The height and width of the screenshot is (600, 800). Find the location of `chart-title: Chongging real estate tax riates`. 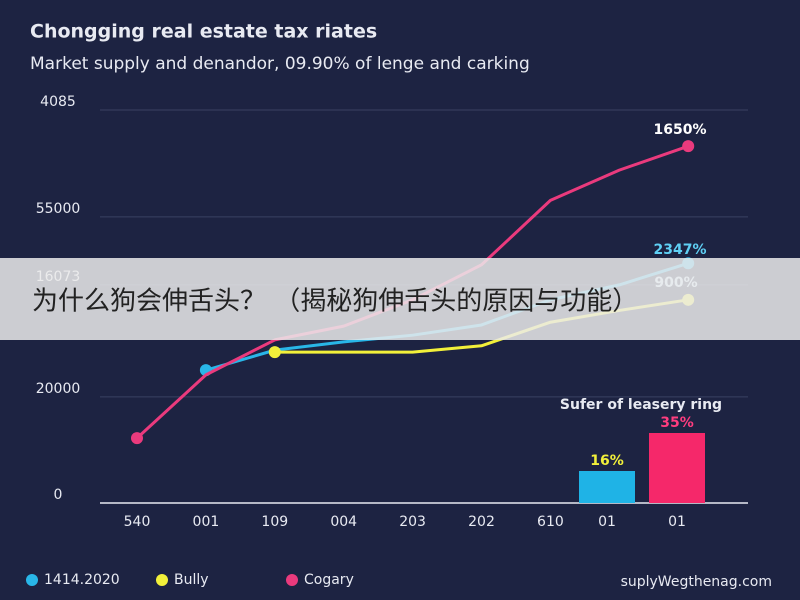

chart-title: Chongging real estate tax riates is located at coordinates (203, 32).